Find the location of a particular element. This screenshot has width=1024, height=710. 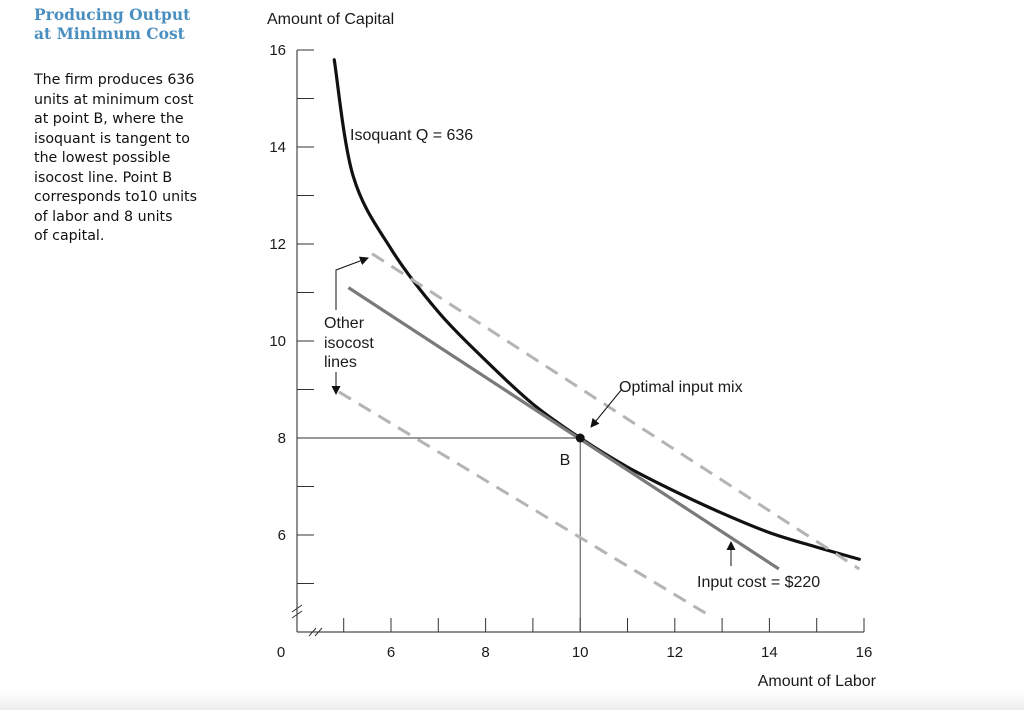

x-tick-label: 10 is located at coordinates (580, 652).